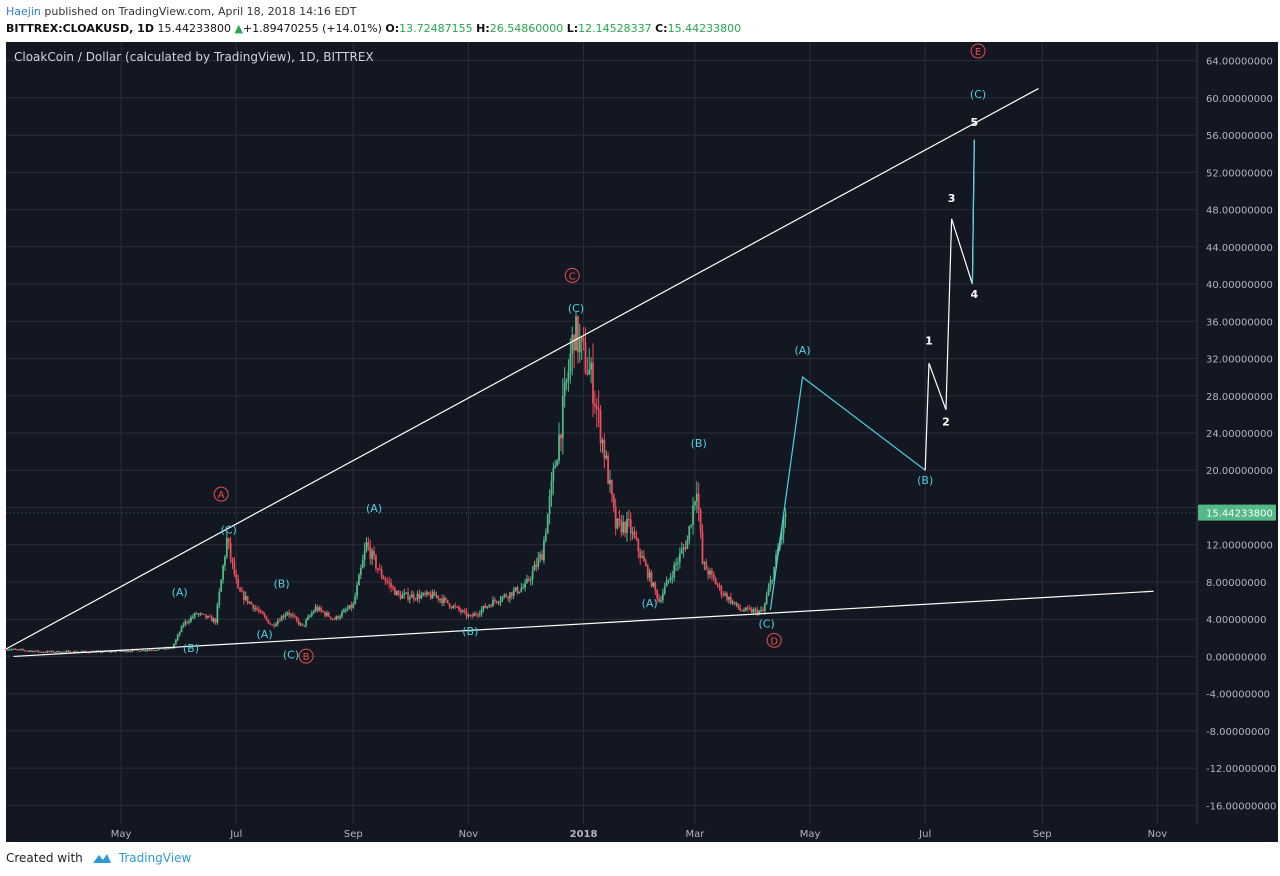 The width and height of the screenshot is (1280, 876). What do you see at coordinates (238, 28) in the screenshot?
I see `change-arrow-icon: ▲` at bounding box center [238, 28].